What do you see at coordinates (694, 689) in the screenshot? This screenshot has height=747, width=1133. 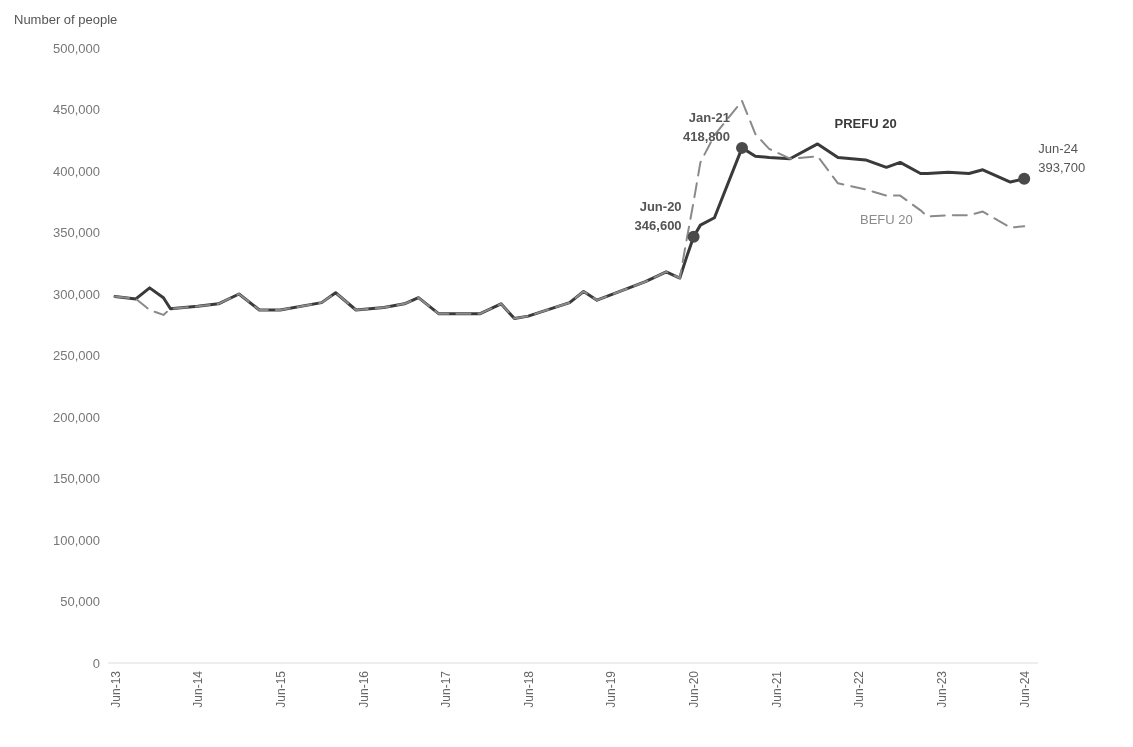 I see `x-tick-label: Jun-20` at bounding box center [694, 689].